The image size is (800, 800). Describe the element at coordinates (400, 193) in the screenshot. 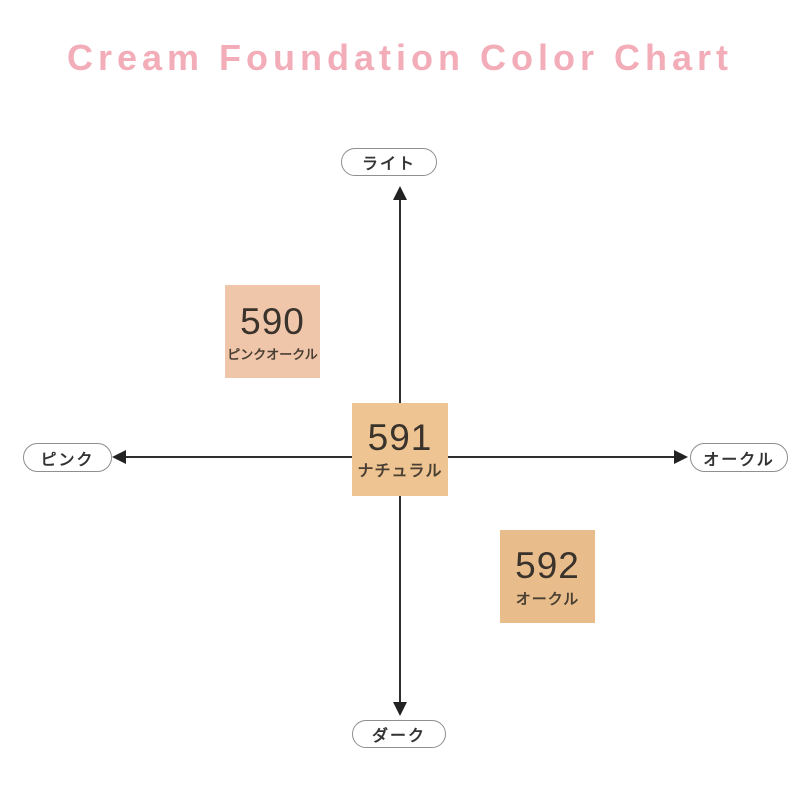

I see `arrow-up-icon` at that location.